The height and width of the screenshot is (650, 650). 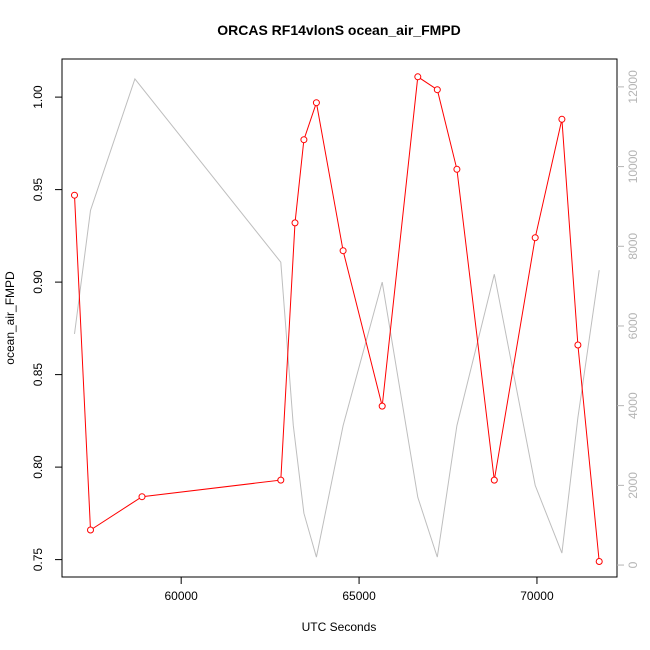 What do you see at coordinates (38, 560) in the screenshot?
I see `y-tick-label: 0.75` at bounding box center [38, 560].